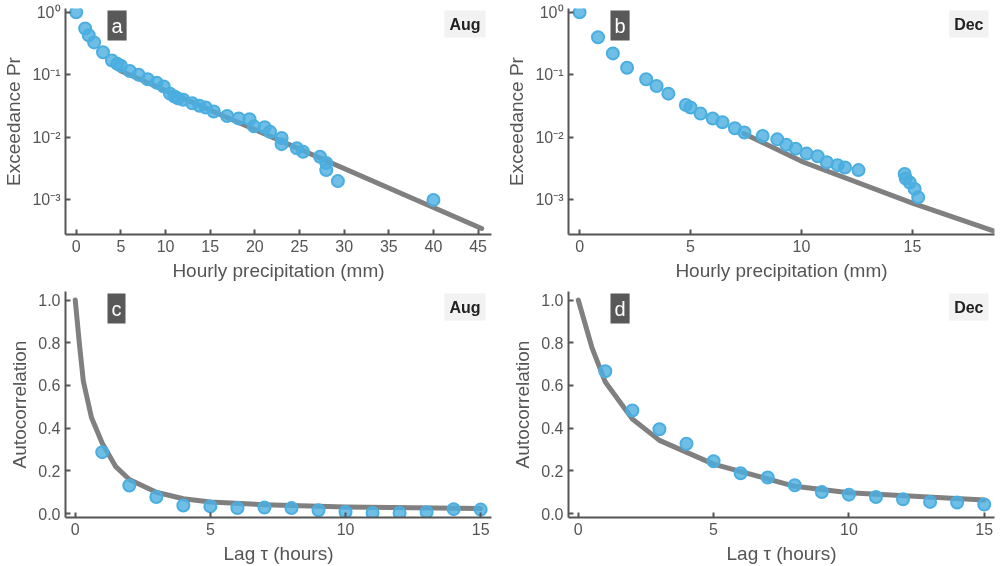 Image resolution: width=1006 pixels, height=566 pixels. I want to click on x-tick-label: 35, so click(388, 246).